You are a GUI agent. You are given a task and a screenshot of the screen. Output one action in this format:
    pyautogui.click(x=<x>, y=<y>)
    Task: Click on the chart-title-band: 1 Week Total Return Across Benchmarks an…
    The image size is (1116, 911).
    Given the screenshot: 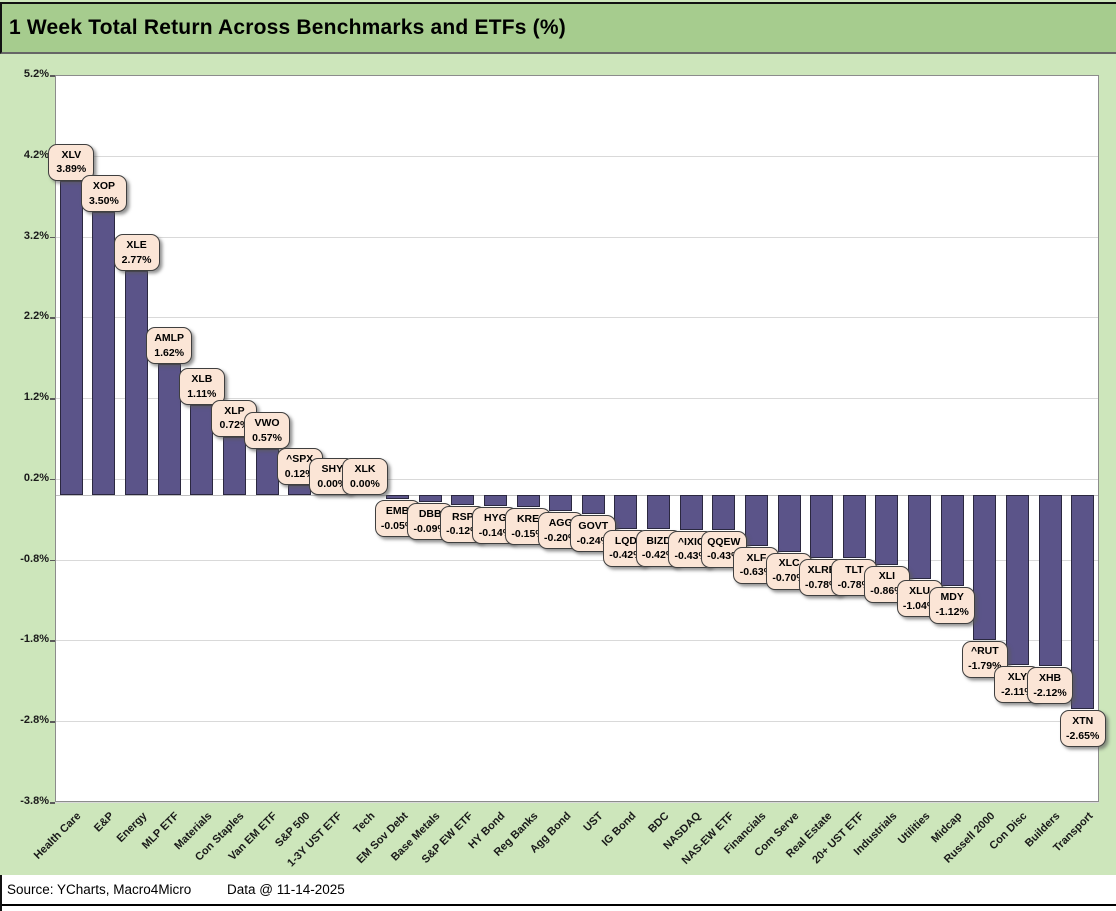 What is the action you would take?
    pyautogui.click(x=558, y=28)
    